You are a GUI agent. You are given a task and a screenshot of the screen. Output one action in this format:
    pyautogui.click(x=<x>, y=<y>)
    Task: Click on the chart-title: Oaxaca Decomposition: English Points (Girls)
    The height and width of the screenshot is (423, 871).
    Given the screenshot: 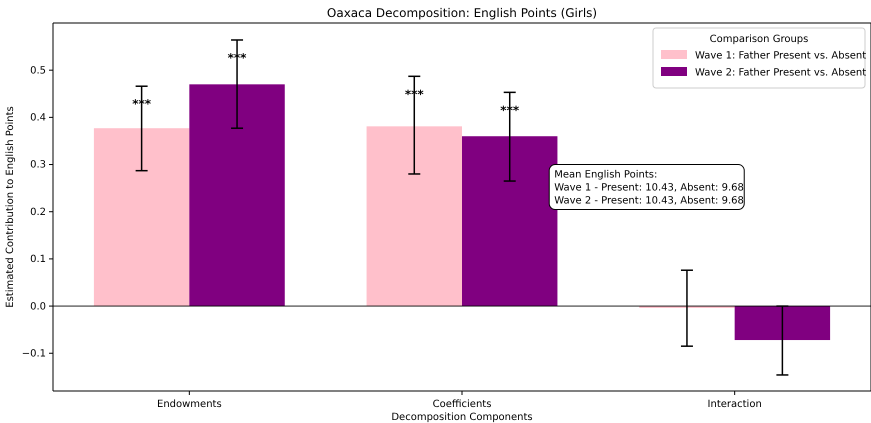 What is the action you would take?
    pyautogui.click(x=462, y=13)
    